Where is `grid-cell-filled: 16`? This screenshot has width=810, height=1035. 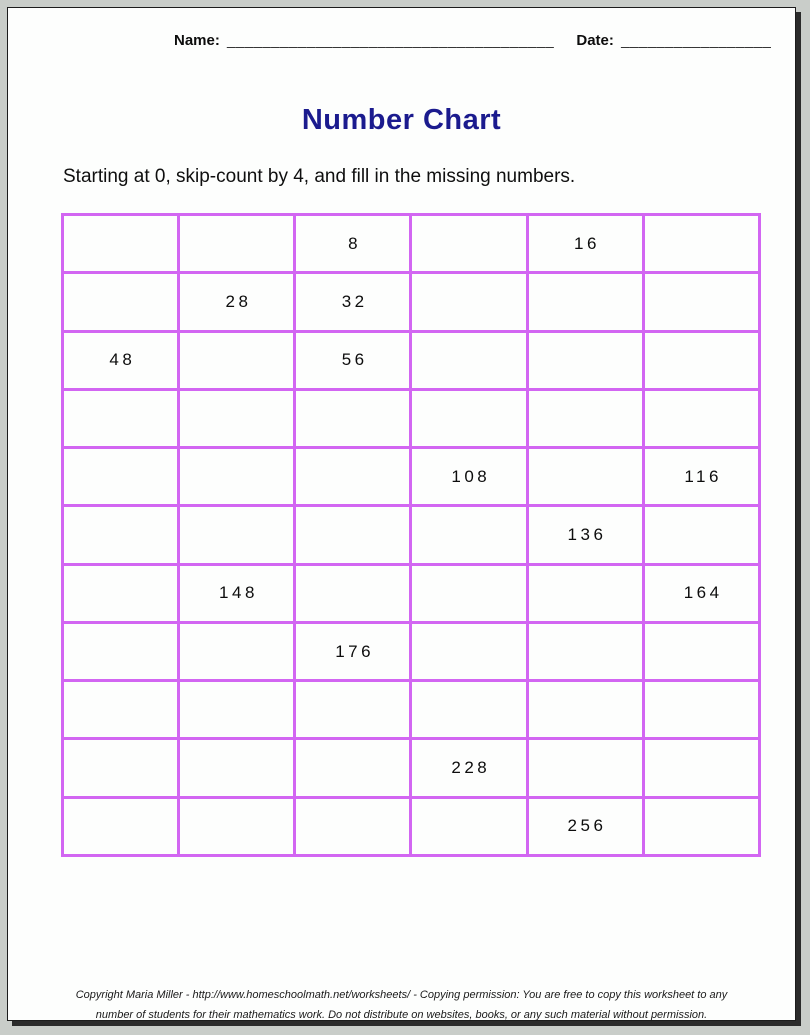 grid-cell-filled: 16 is located at coordinates (585, 244).